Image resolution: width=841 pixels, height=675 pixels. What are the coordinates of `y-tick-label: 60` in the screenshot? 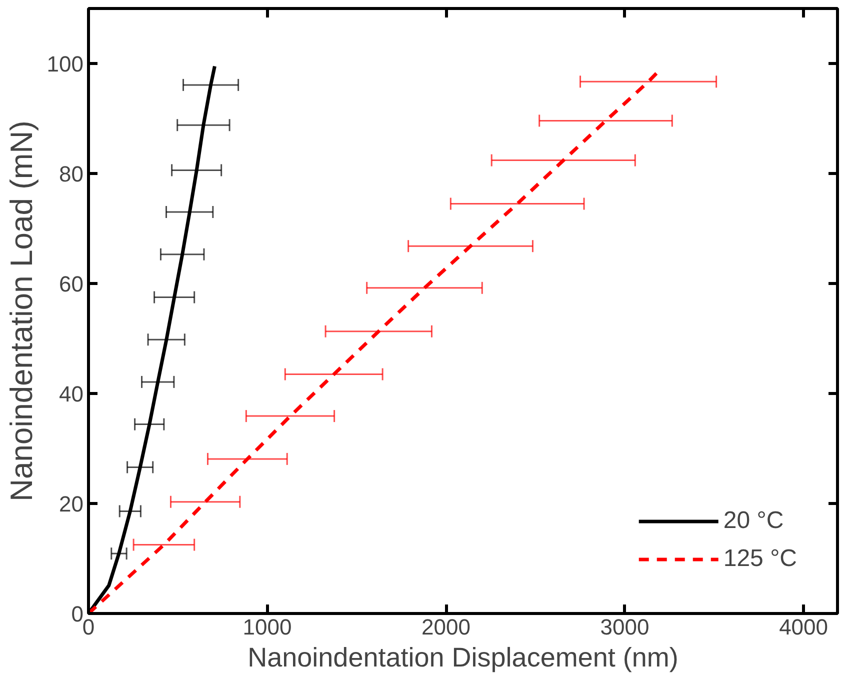 It's located at (71, 284).